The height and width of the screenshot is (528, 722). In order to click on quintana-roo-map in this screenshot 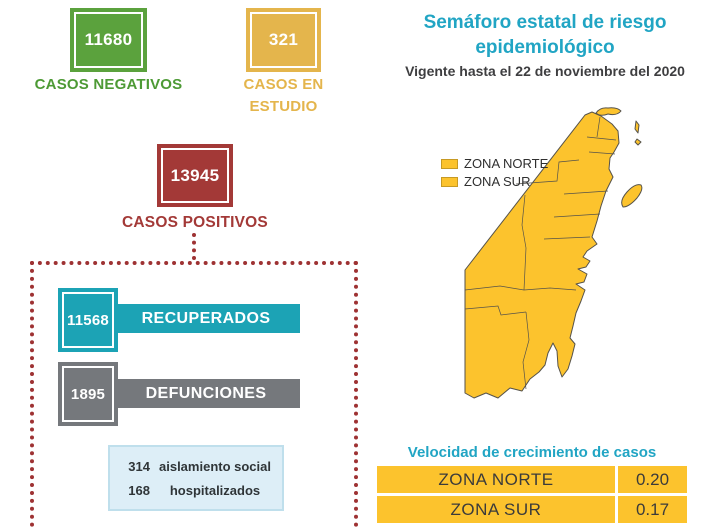, I will do `click(553, 253)`.